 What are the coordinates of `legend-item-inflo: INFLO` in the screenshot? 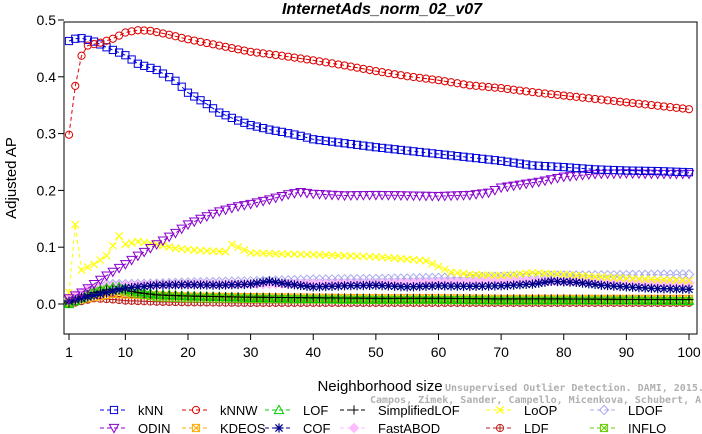 It's located at (628, 427).